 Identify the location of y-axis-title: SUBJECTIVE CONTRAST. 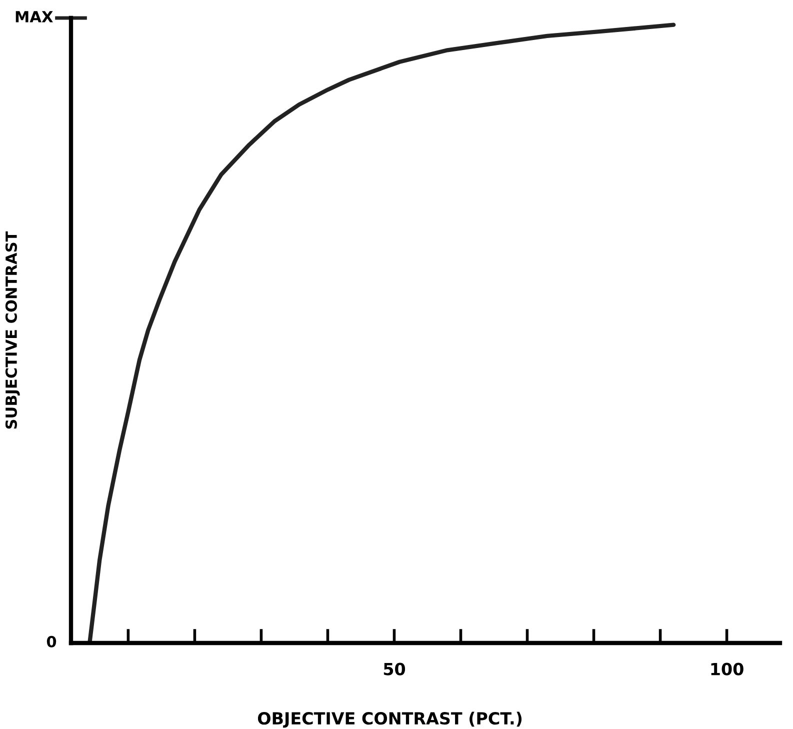
(12, 330).